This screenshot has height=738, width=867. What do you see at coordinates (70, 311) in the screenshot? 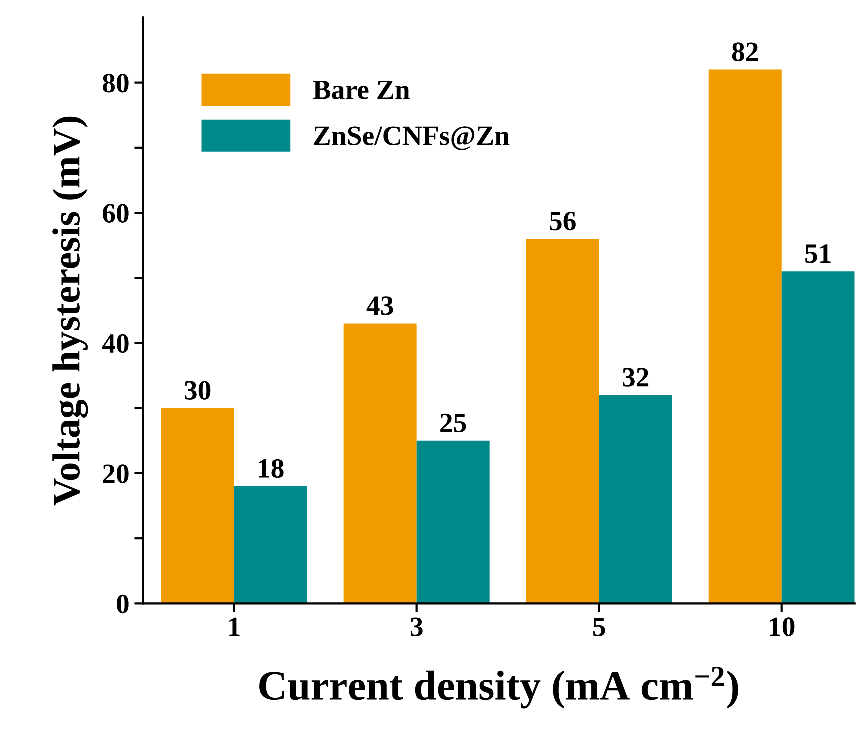
I see `y-axis-title: Voltage hysteresis (mV)` at bounding box center [70, 311].